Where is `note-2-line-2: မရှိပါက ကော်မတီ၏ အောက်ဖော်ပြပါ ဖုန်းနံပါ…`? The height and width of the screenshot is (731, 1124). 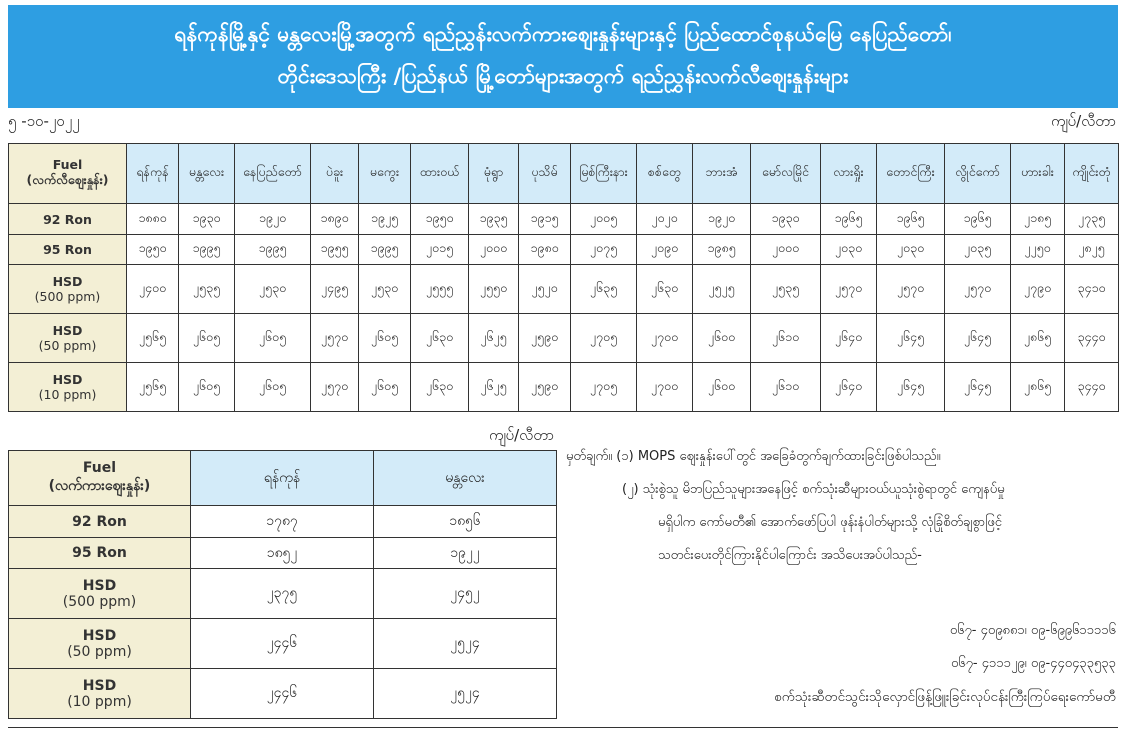 note-2-line-2: မရှိပါက ကော်မတီ၏ အောက်ဖော်ပြပါ ဖုန်းနံပါ… is located at coordinates (830, 522).